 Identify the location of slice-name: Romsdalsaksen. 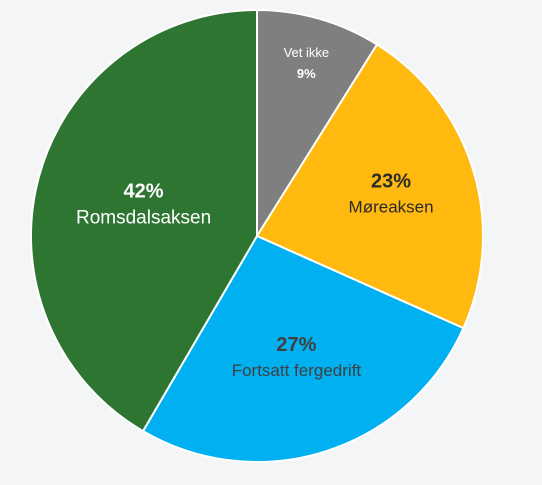
(143, 217).